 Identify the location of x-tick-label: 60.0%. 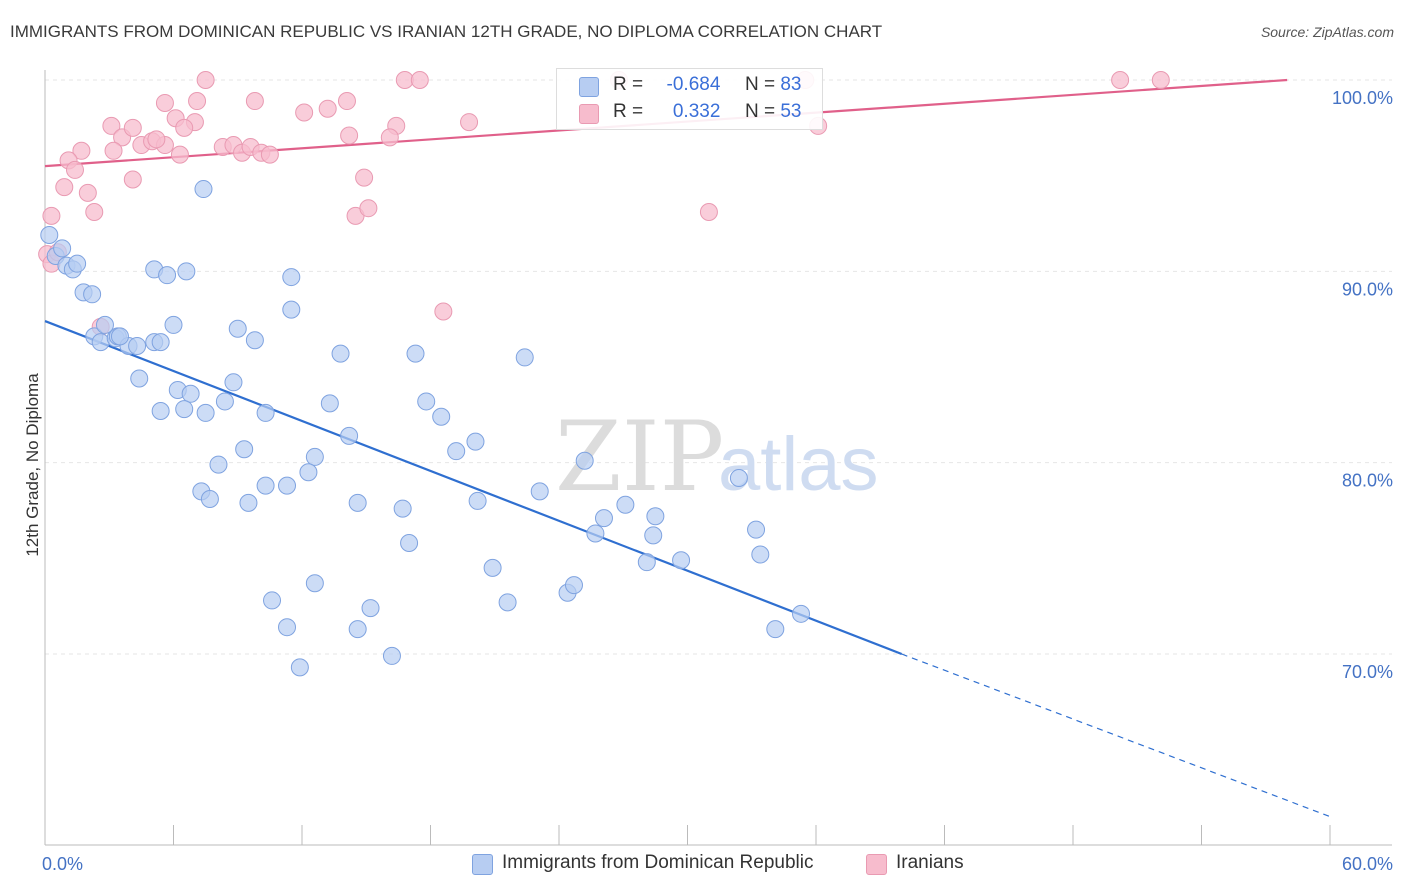
(1367, 864).